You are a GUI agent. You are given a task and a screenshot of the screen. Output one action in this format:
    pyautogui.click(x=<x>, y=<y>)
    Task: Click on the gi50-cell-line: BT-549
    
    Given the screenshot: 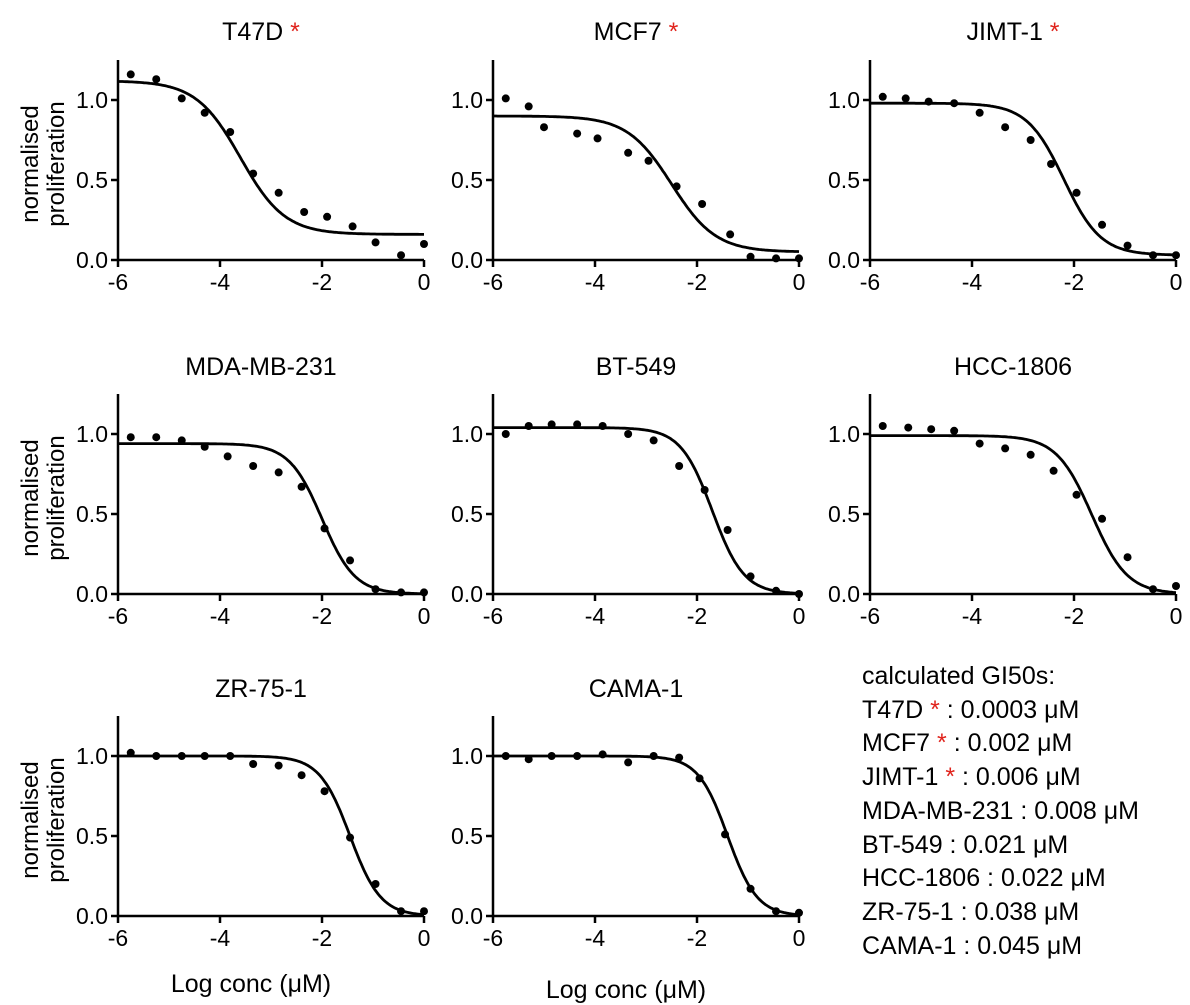 What is the action you would take?
    pyautogui.click(x=902, y=844)
    